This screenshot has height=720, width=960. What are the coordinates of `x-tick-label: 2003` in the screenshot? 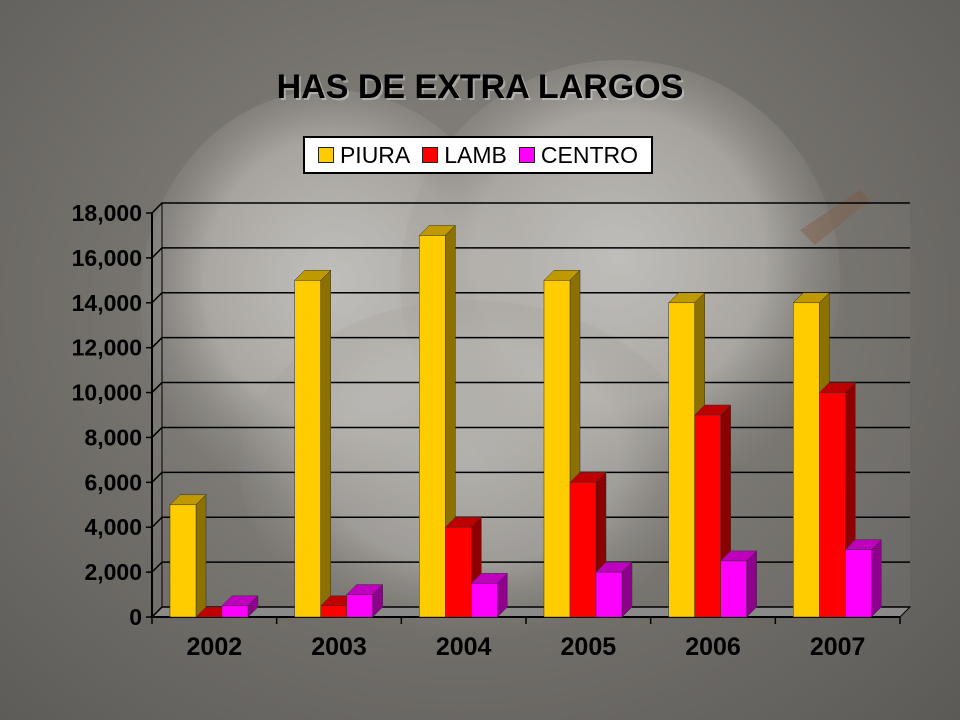 It's located at (339, 647).